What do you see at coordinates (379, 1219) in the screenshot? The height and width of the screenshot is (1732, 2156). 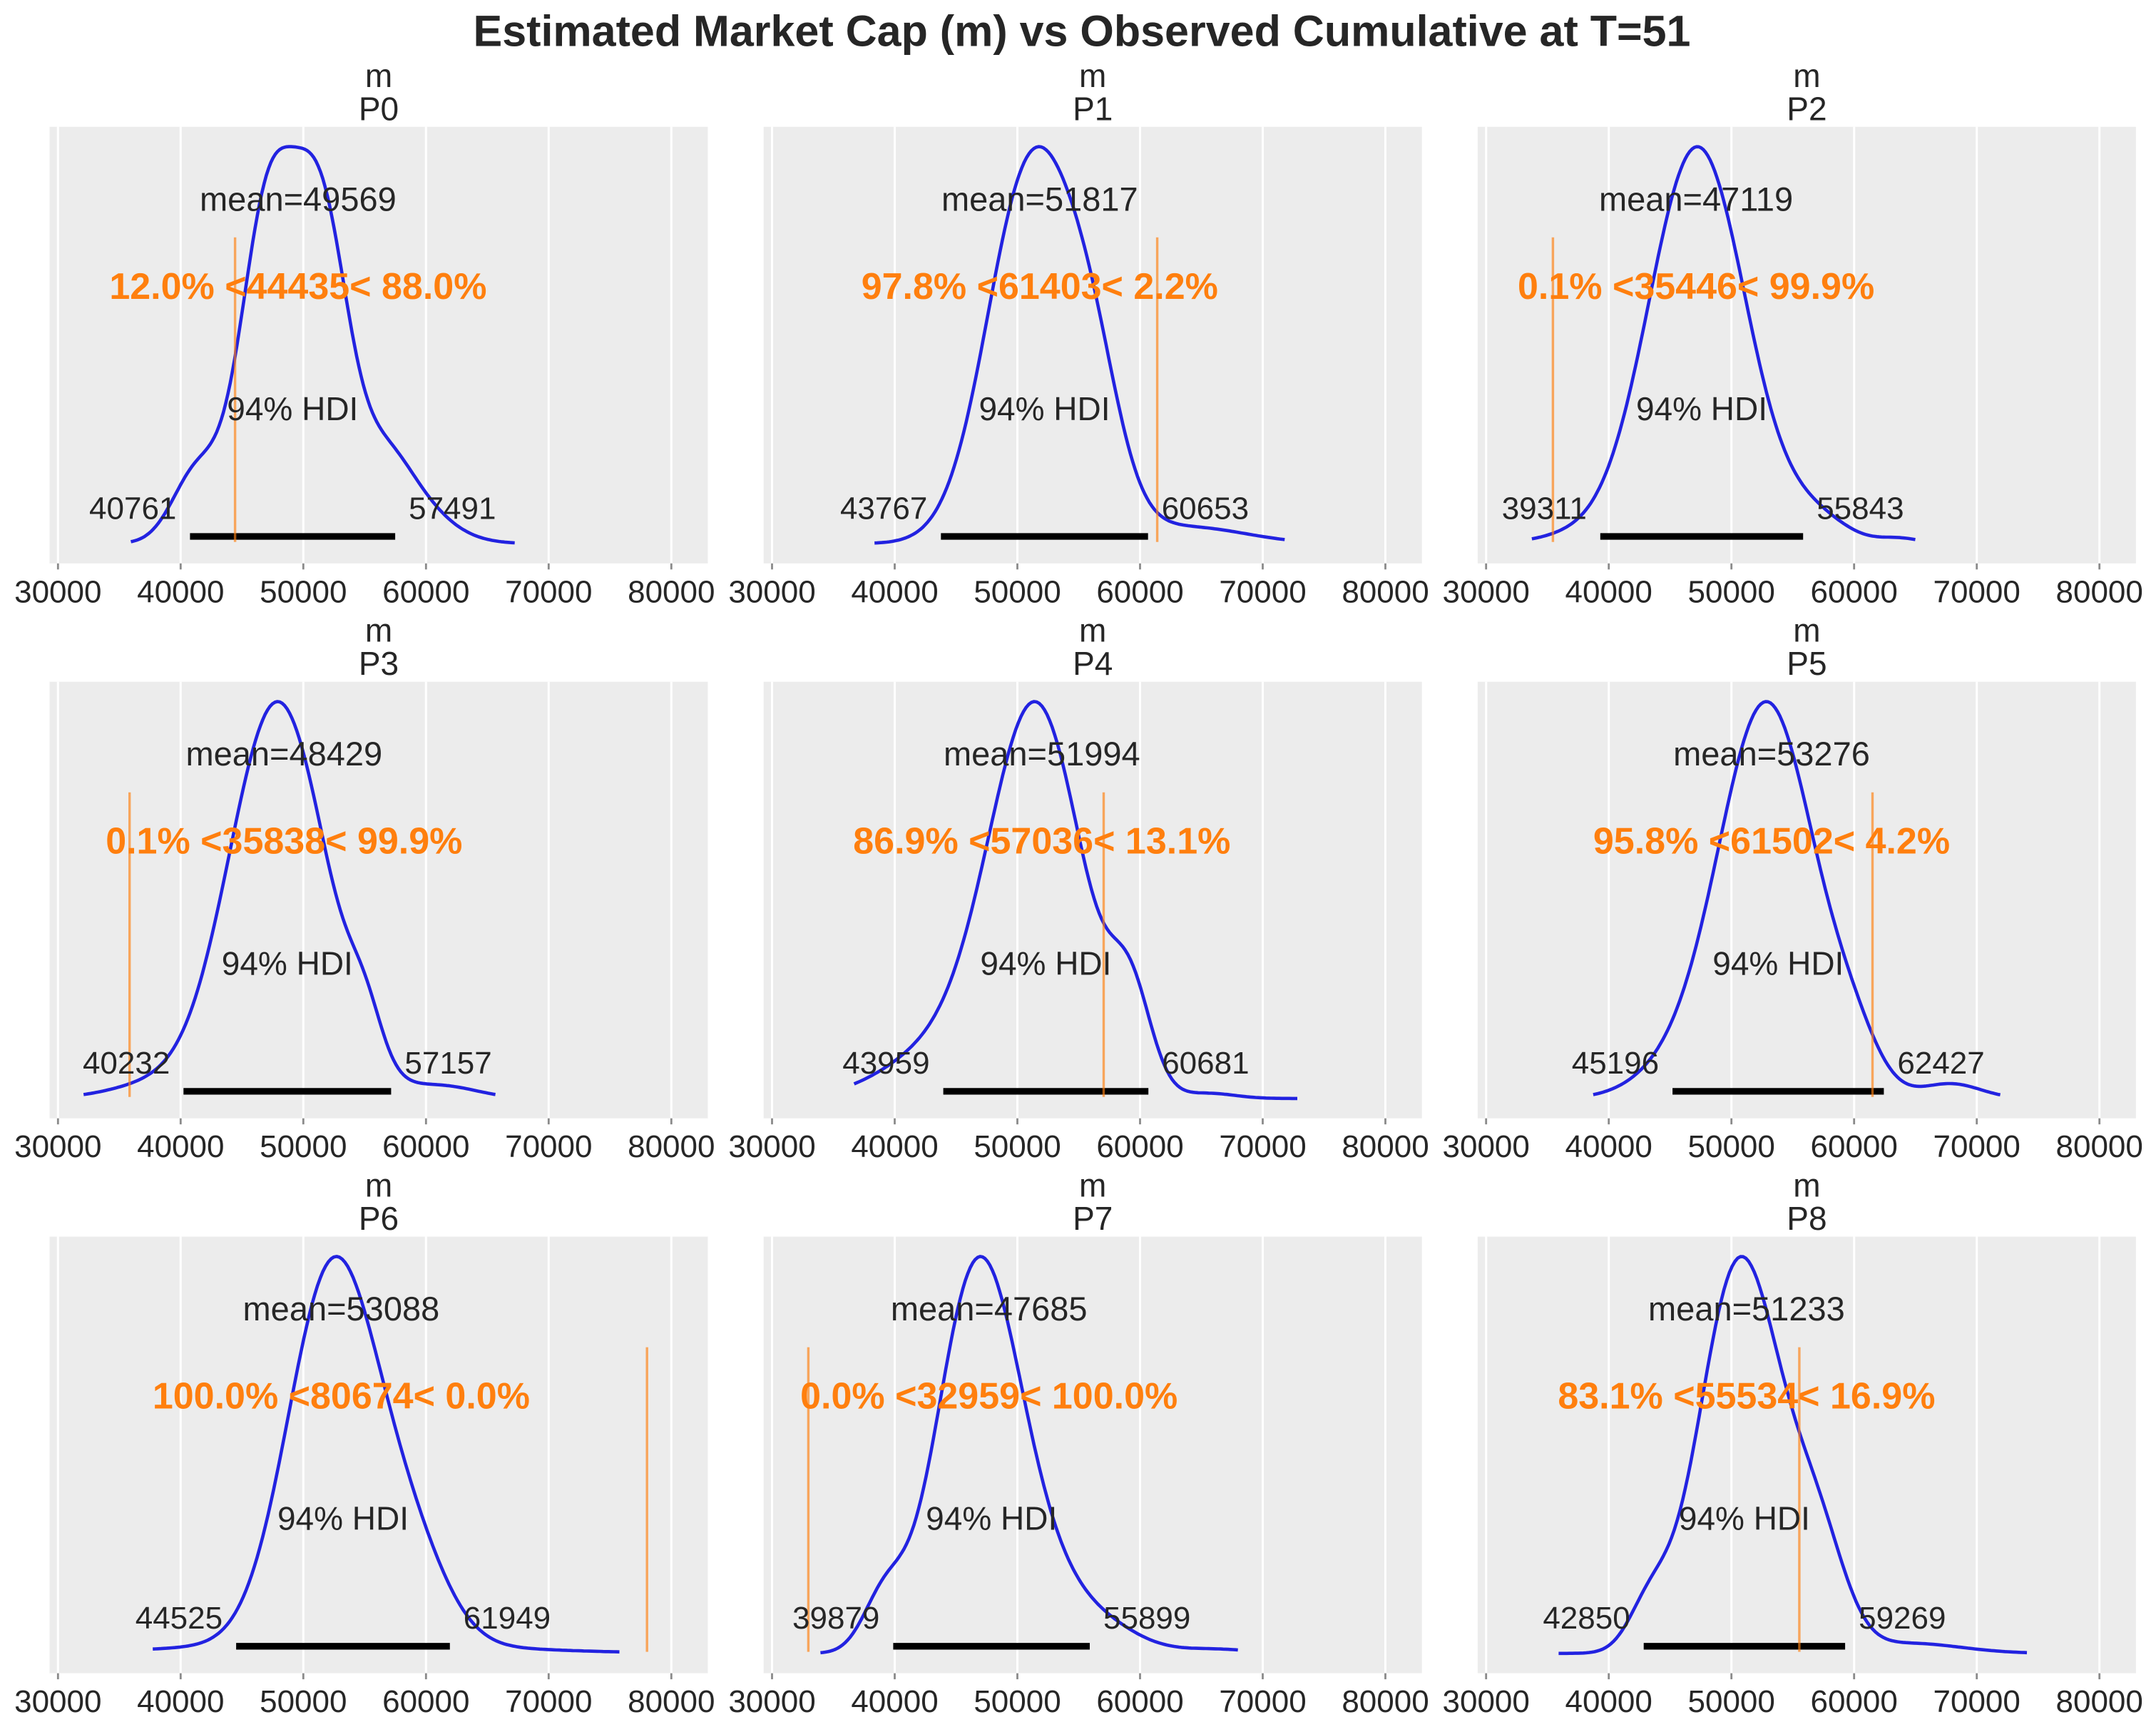 I see `svg-text: P6` at bounding box center [379, 1219].